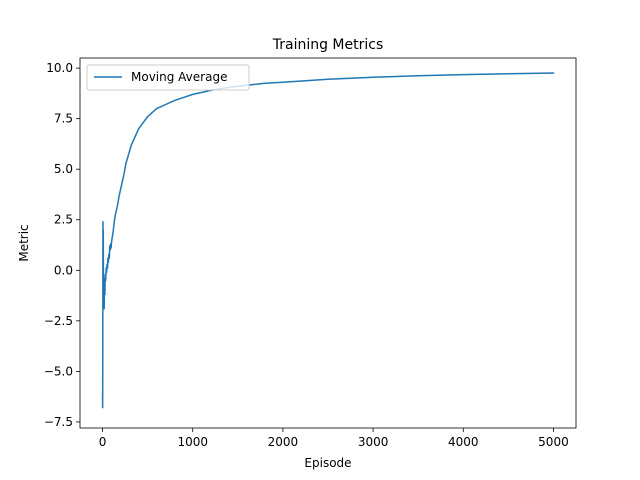  What do you see at coordinates (63, 169) in the screenshot?
I see `y-tick-label: 5.0` at bounding box center [63, 169].